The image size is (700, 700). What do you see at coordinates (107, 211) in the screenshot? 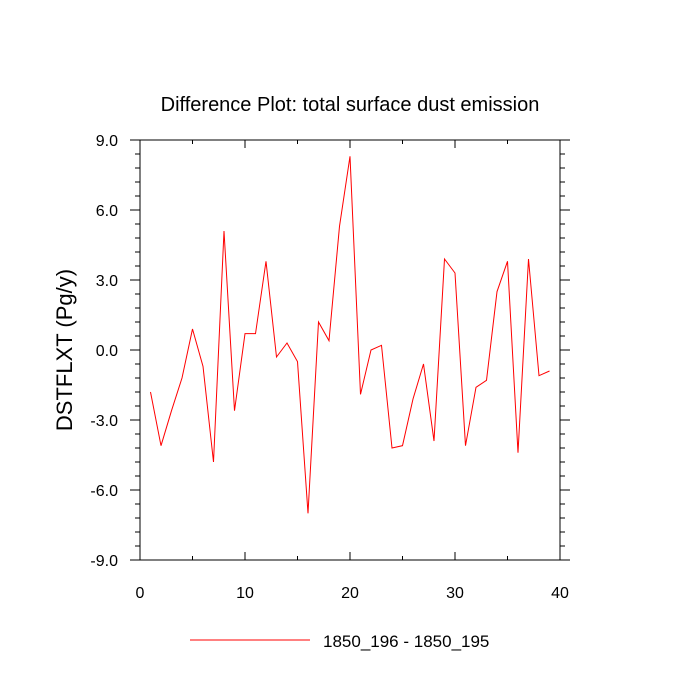
I see `y-tick-label: 6.0` at bounding box center [107, 211].